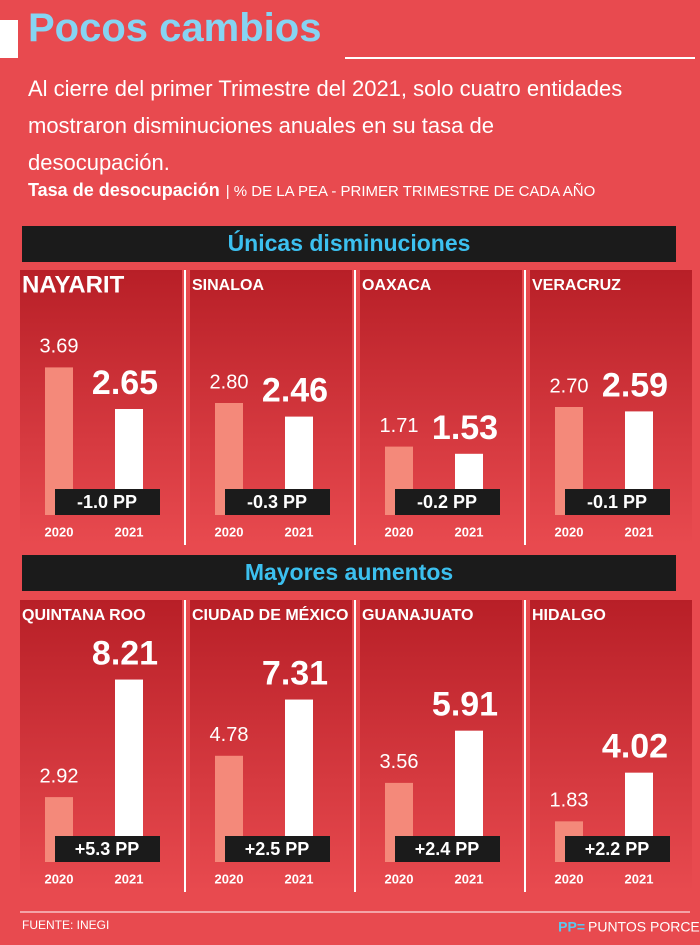 Image resolution: width=700 pixels, height=945 pixels. I want to click on value-label-current: 2.59, so click(635, 385).